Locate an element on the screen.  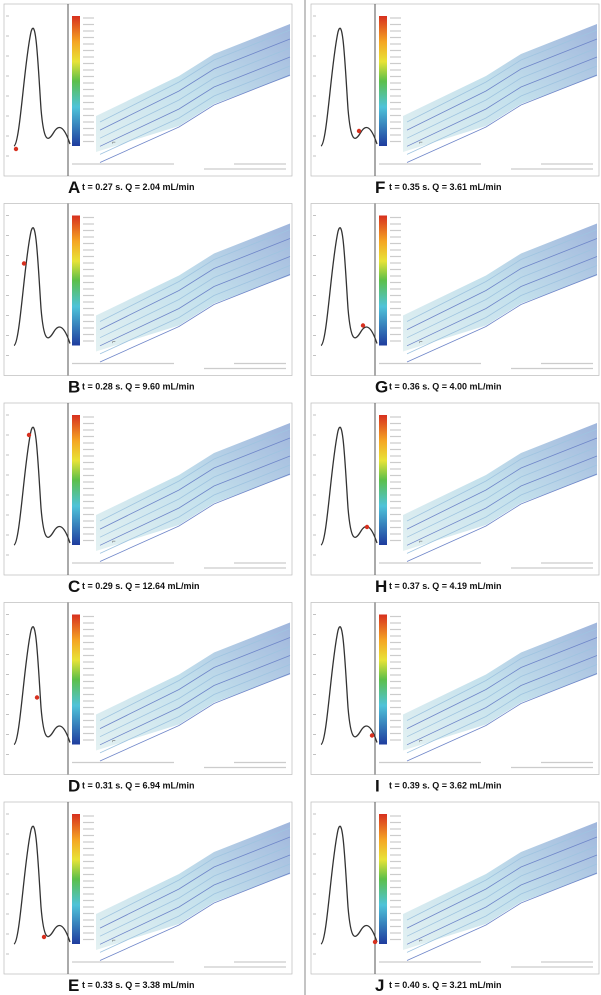
panel-caption: t = 0.27 s. Q = 2.04 mL/min is located at coordinates (138, 187).